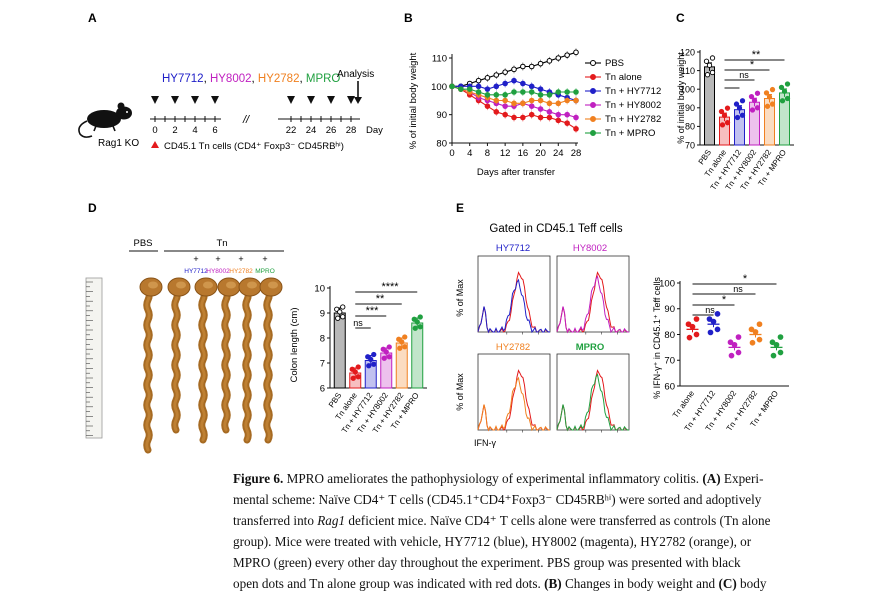 The width and height of the screenshot is (880, 594). Describe the element at coordinates (92, 208) in the screenshot. I see `panel-letter-d: D` at that location.